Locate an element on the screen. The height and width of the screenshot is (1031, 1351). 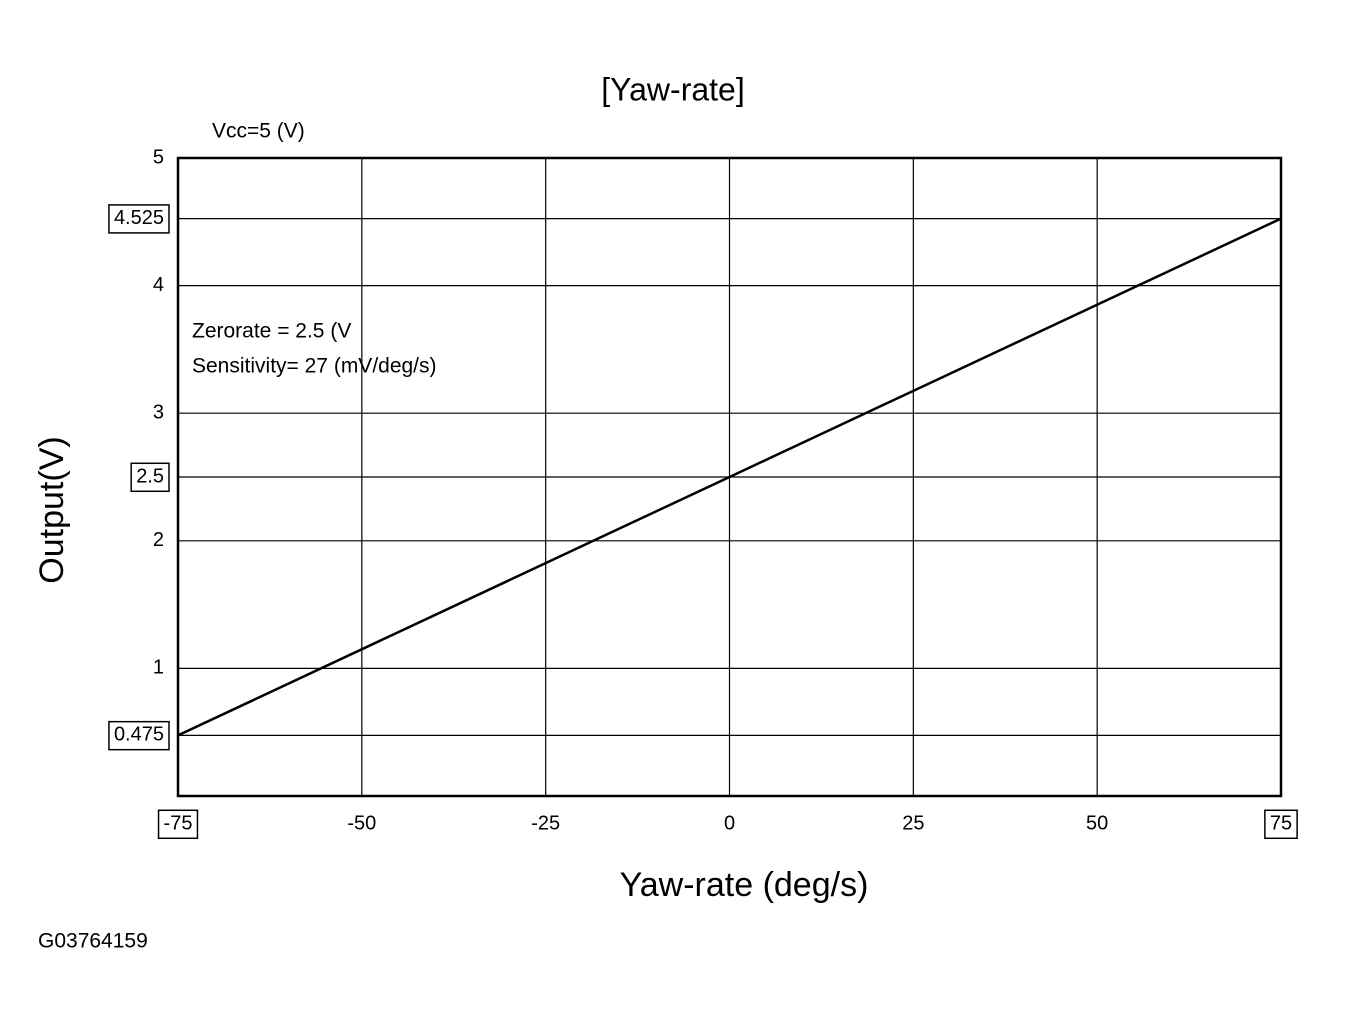
y-tick-label: 2 is located at coordinates (158, 540).